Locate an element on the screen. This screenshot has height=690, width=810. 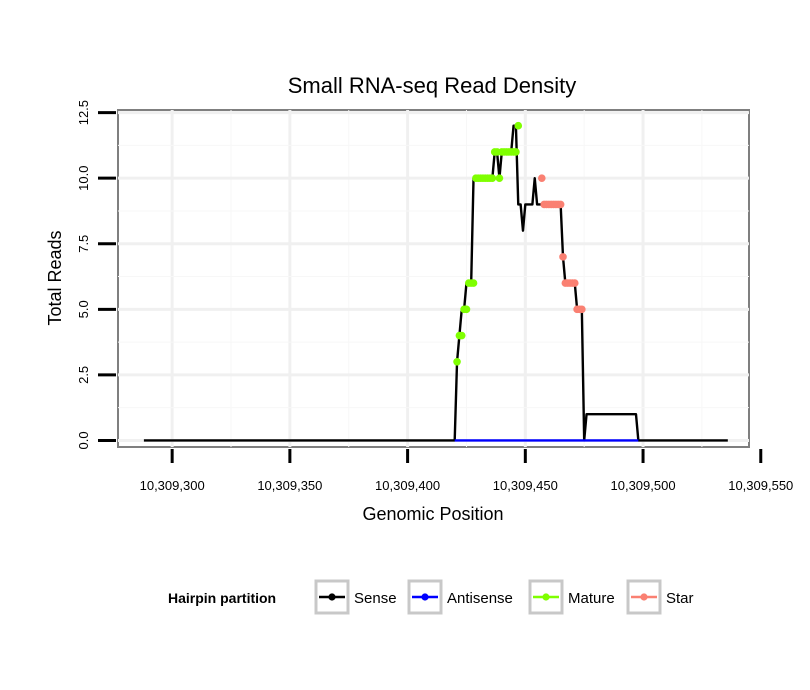
x-tick-label: 10,309,300 is located at coordinates (172, 485).